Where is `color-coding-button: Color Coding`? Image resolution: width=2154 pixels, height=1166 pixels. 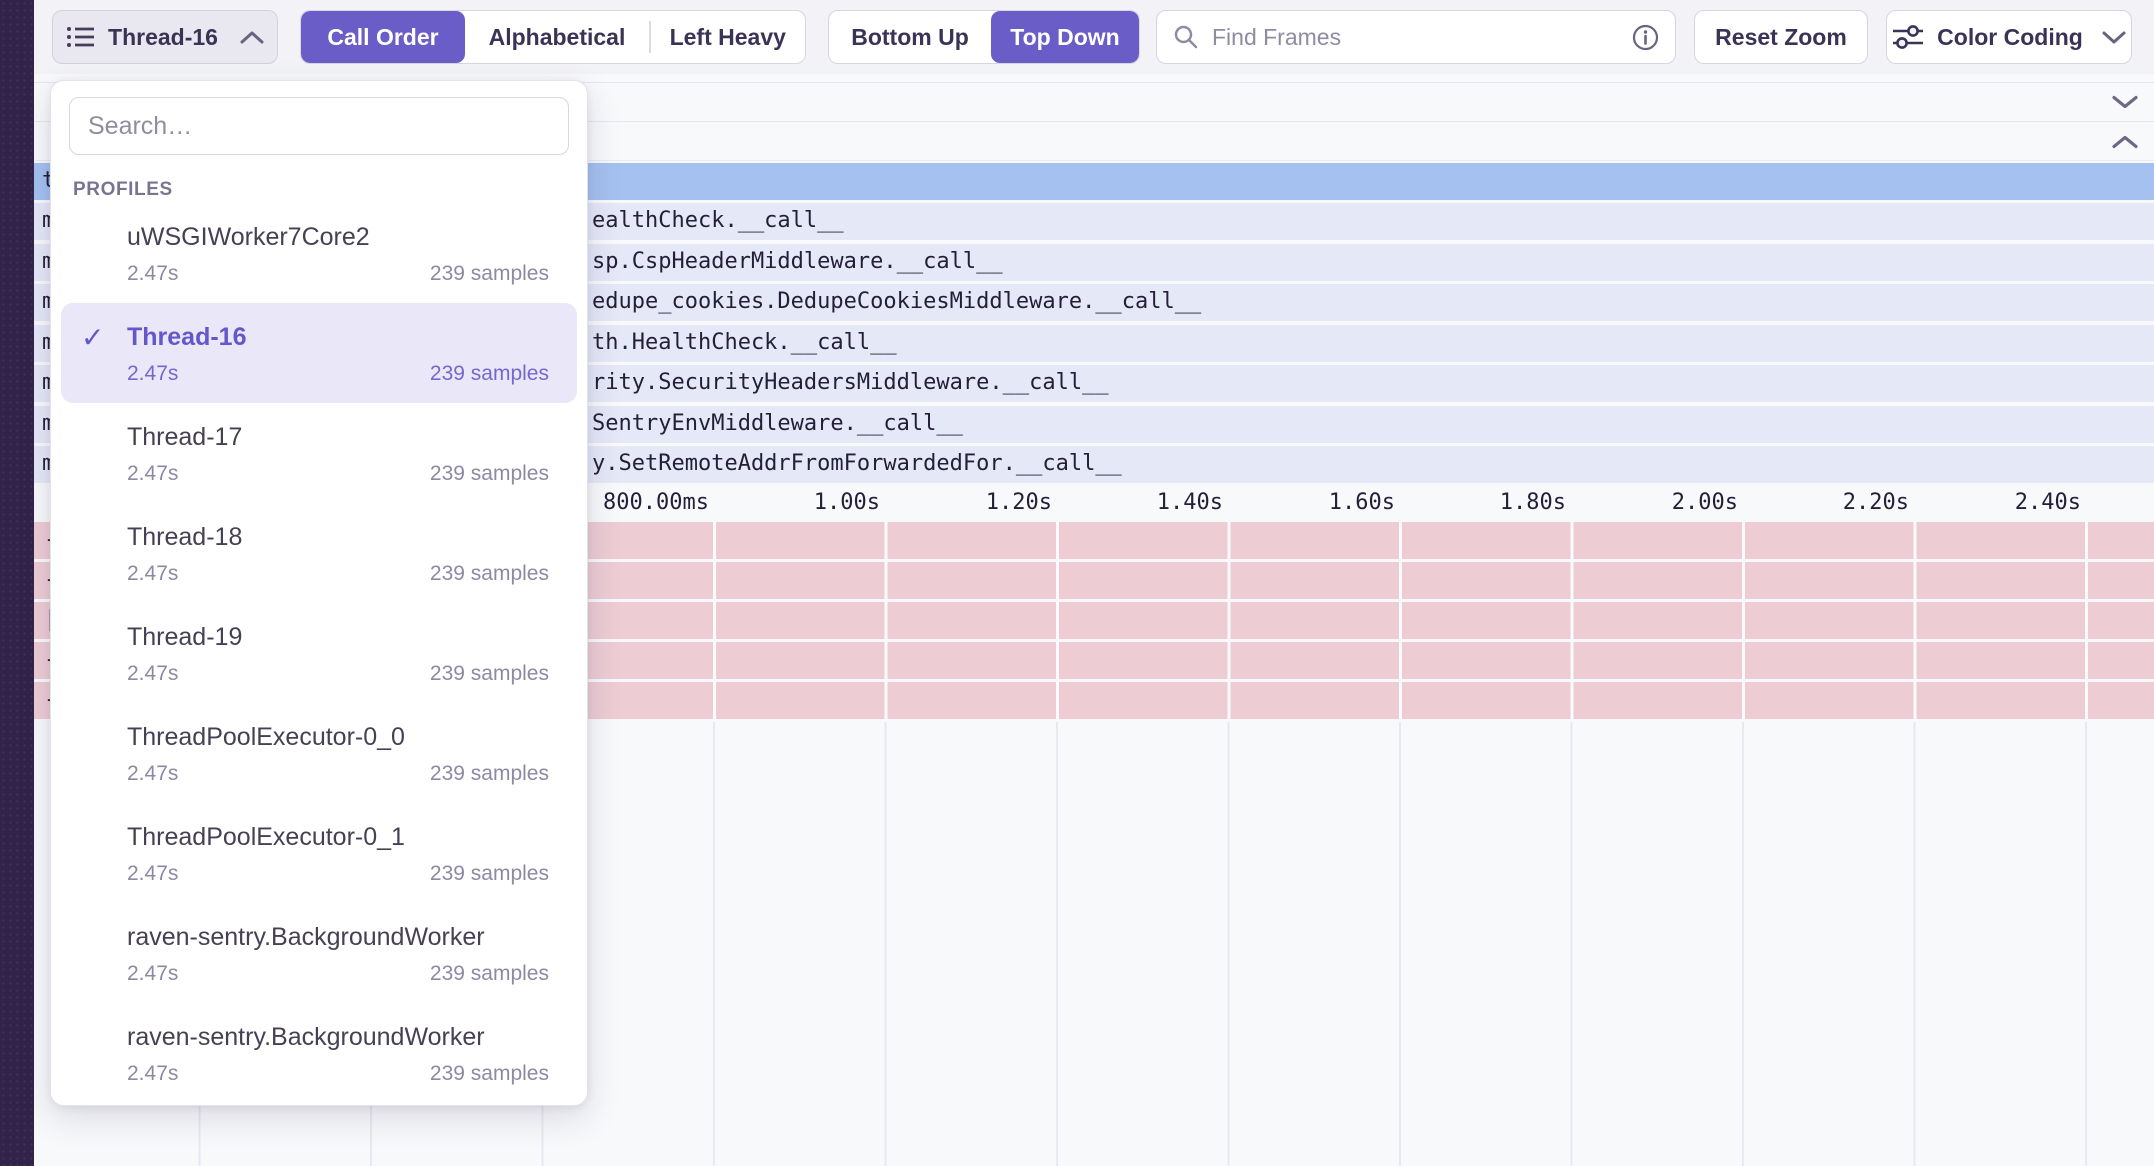
color-coding-button: Color Coding is located at coordinates (2009, 37).